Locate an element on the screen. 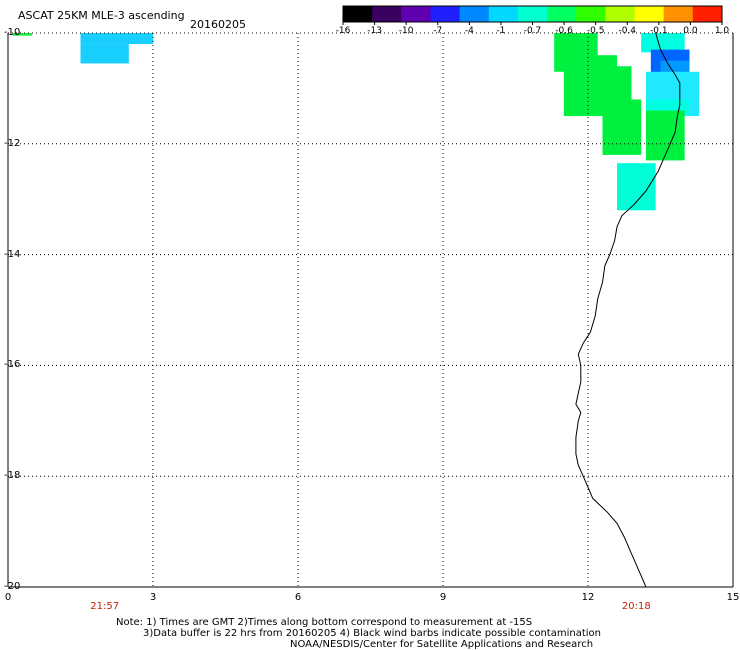 This screenshot has width=740, height=650. colorbar-label: -0.1 is located at coordinates (659, 31).